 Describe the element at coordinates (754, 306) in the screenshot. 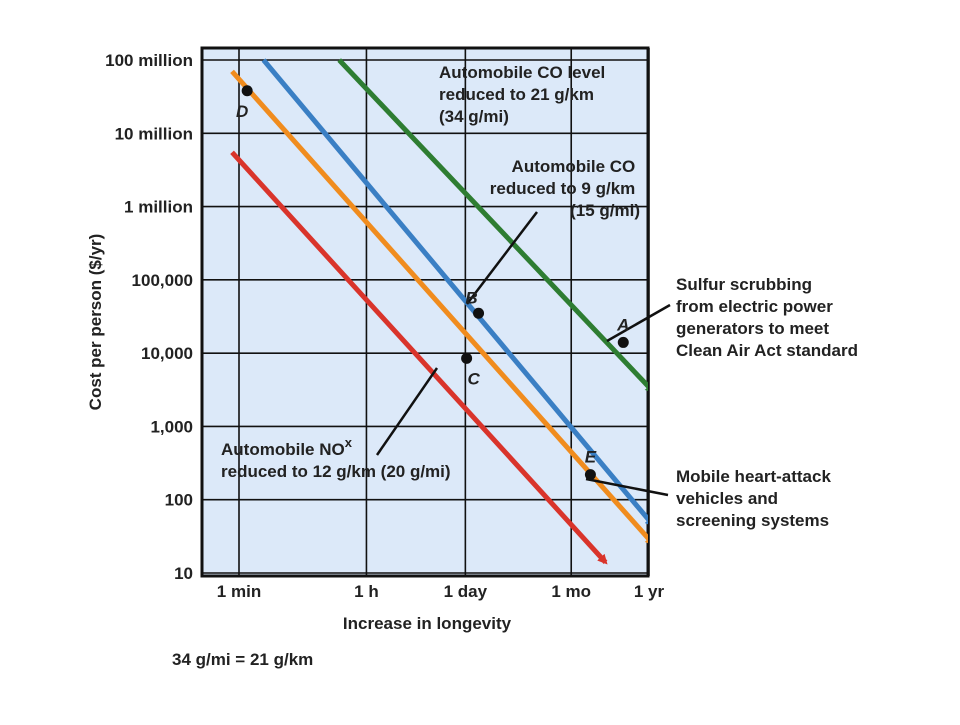

I see `annotation-sulfur-line-2: from electric power` at that location.